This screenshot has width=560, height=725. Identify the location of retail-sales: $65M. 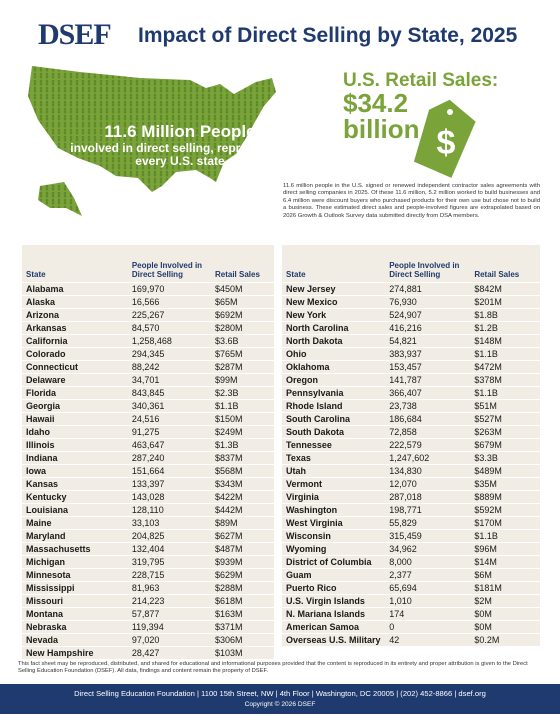
(242, 302).